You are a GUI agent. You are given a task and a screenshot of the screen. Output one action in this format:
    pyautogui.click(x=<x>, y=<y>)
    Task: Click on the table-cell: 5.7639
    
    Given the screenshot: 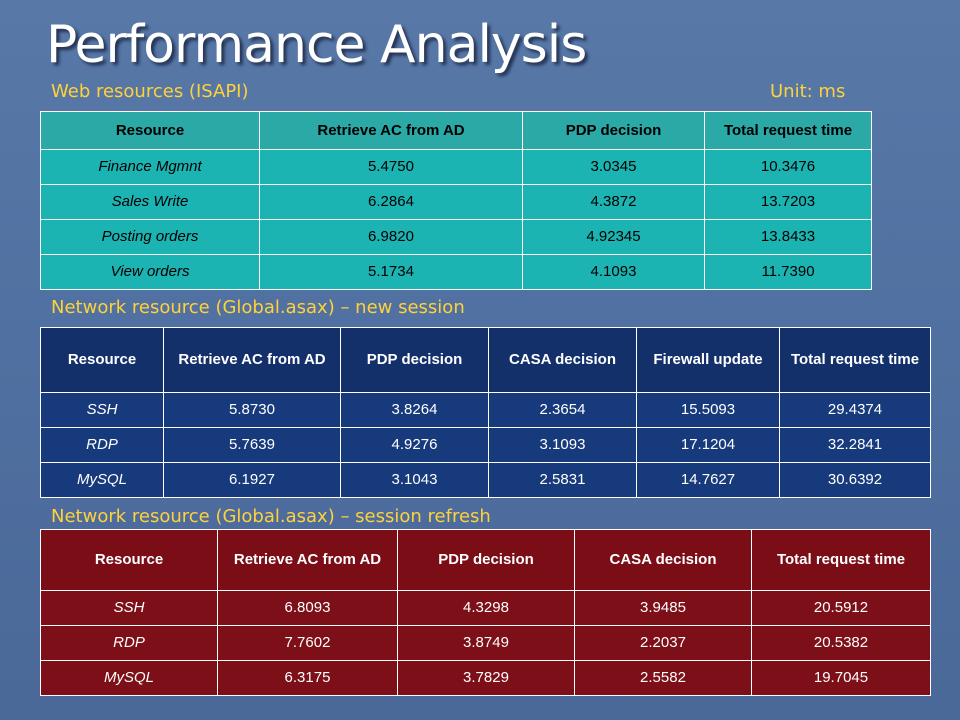 What is the action you would take?
    pyautogui.click(x=252, y=445)
    